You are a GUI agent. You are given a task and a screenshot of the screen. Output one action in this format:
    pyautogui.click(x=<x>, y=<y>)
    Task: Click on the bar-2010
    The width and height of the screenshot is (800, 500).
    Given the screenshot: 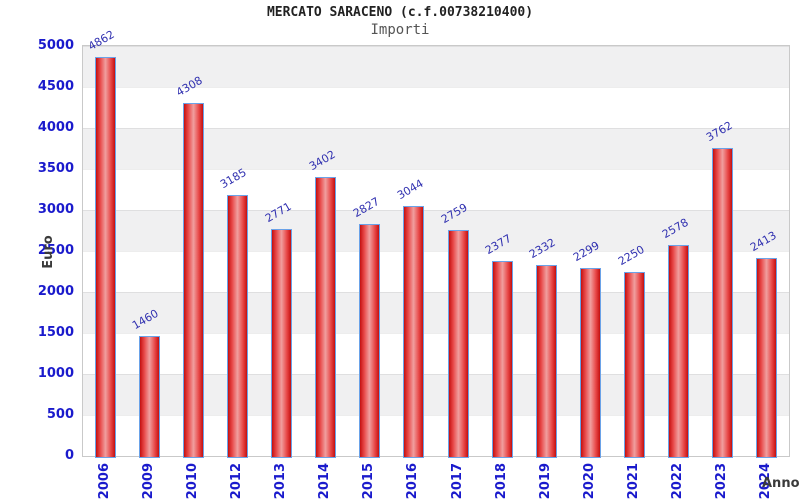 What is the action you would take?
    pyautogui.click(x=193, y=280)
    